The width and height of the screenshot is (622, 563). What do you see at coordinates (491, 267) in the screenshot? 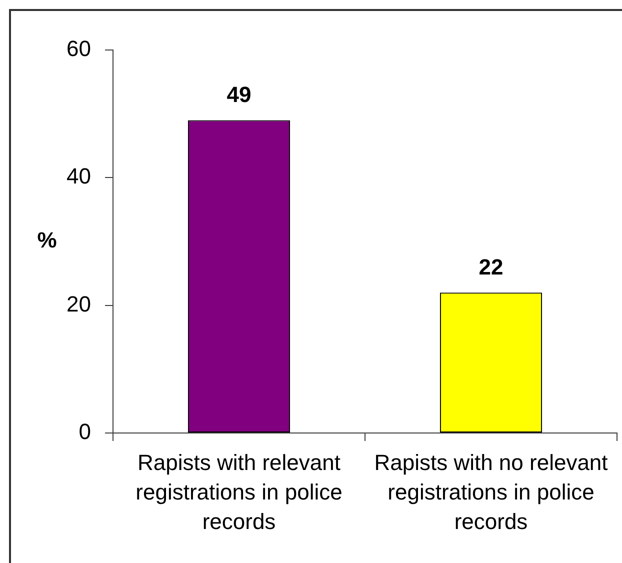
I see `data-label: 22` at bounding box center [491, 267].